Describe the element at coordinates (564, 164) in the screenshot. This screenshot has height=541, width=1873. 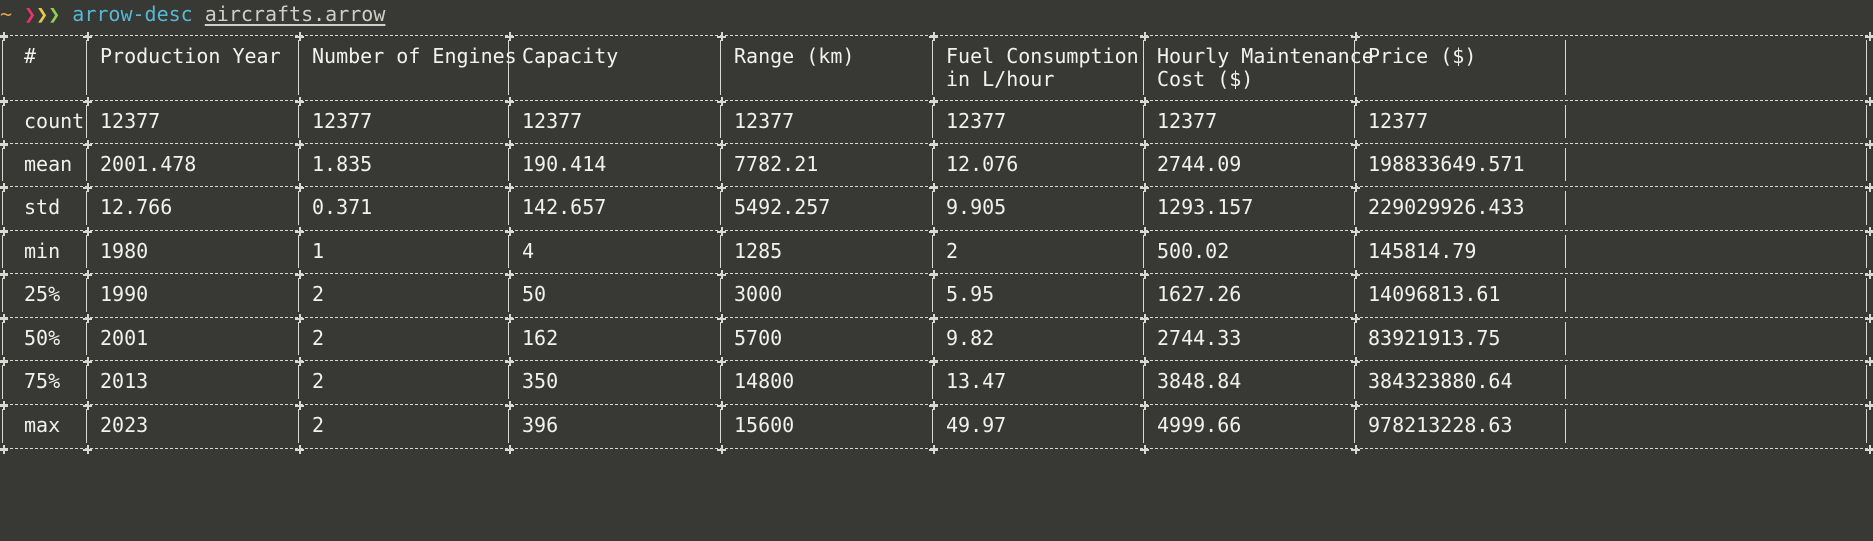
I see `table-cell: 190.414` at that location.